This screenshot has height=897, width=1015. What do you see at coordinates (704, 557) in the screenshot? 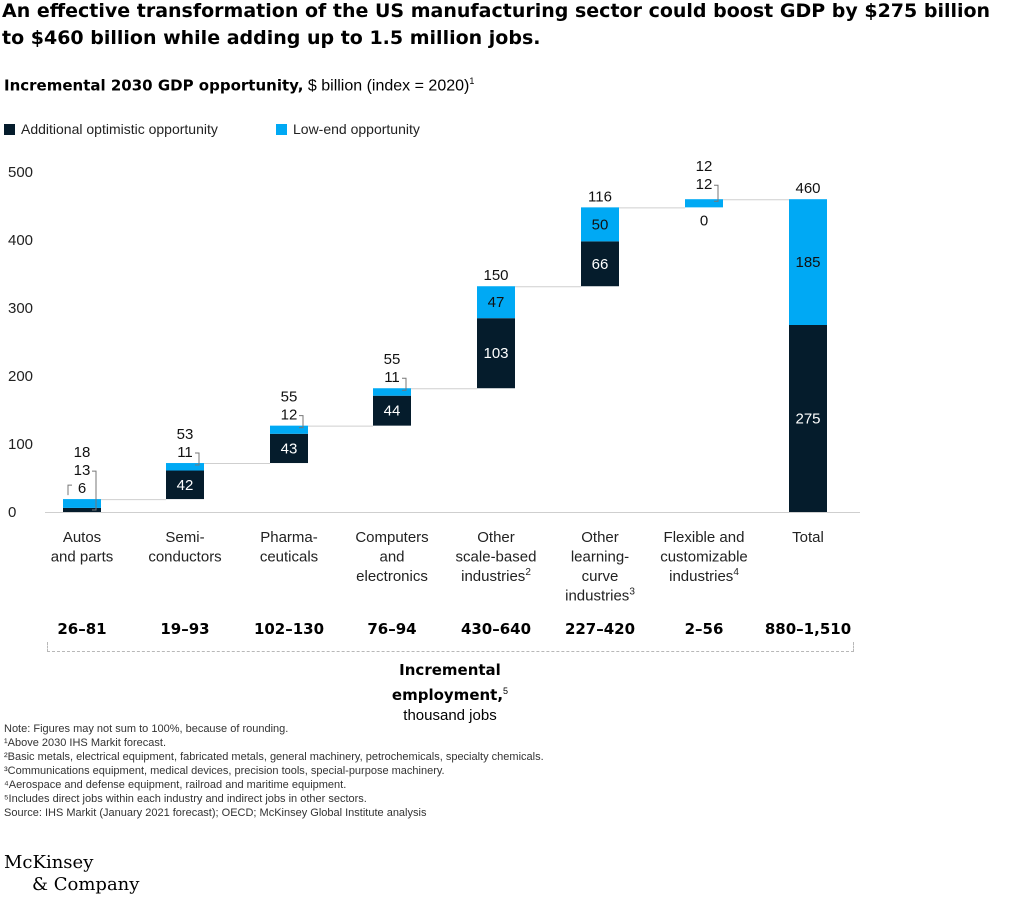
I see `category-label-line: customizable` at bounding box center [704, 557].